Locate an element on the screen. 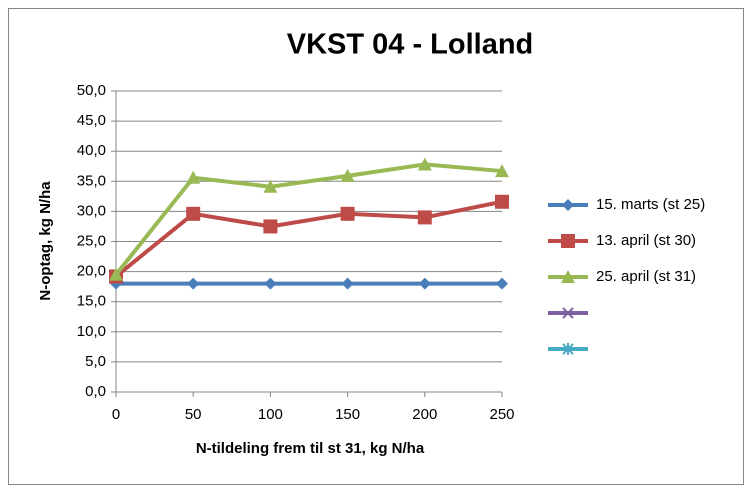  legend-extra is located at coordinates (568, 331).